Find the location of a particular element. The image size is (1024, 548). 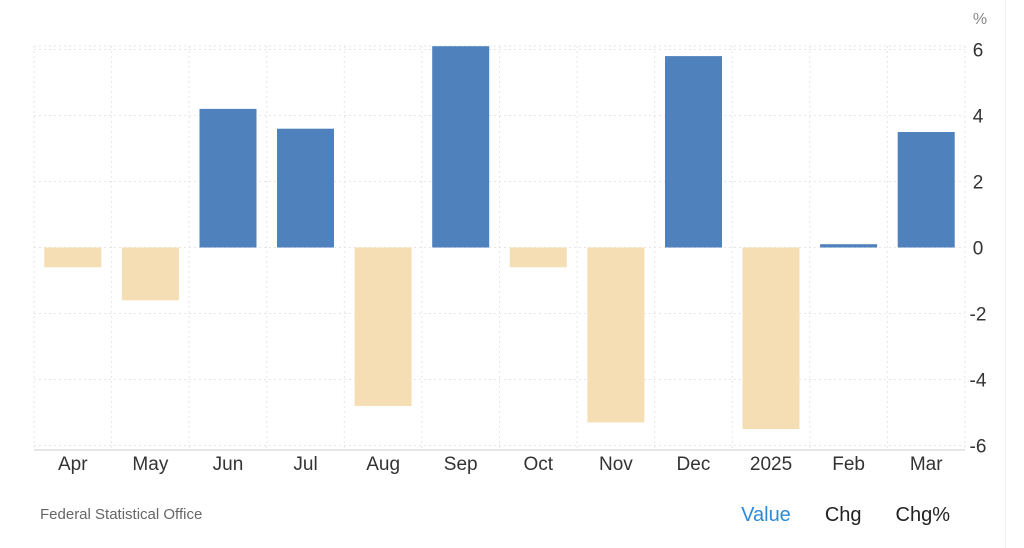

tab-value: Value is located at coordinates (766, 515).